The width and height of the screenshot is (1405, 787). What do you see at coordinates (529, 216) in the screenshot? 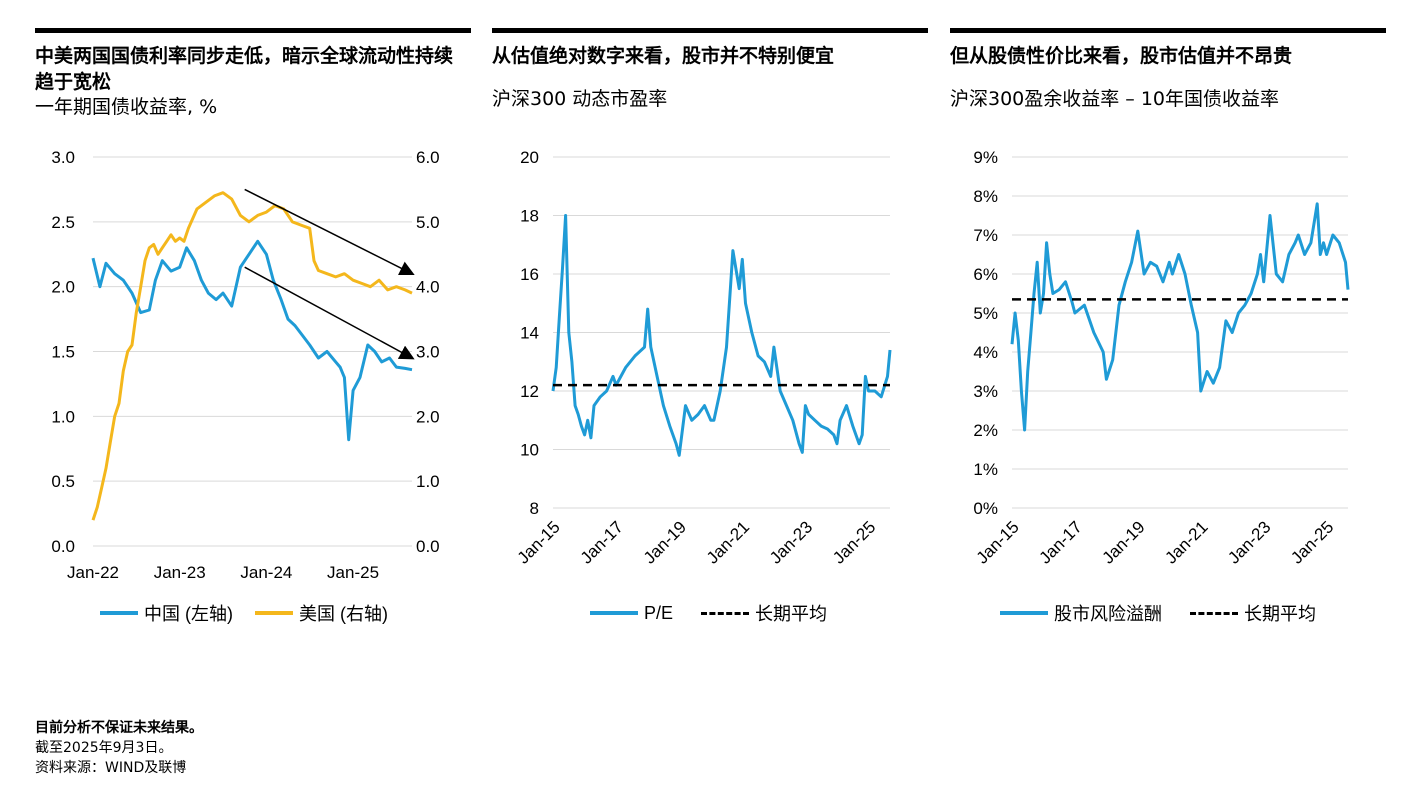
I see `y-tick-label: 18` at bounding box center [529, 216].